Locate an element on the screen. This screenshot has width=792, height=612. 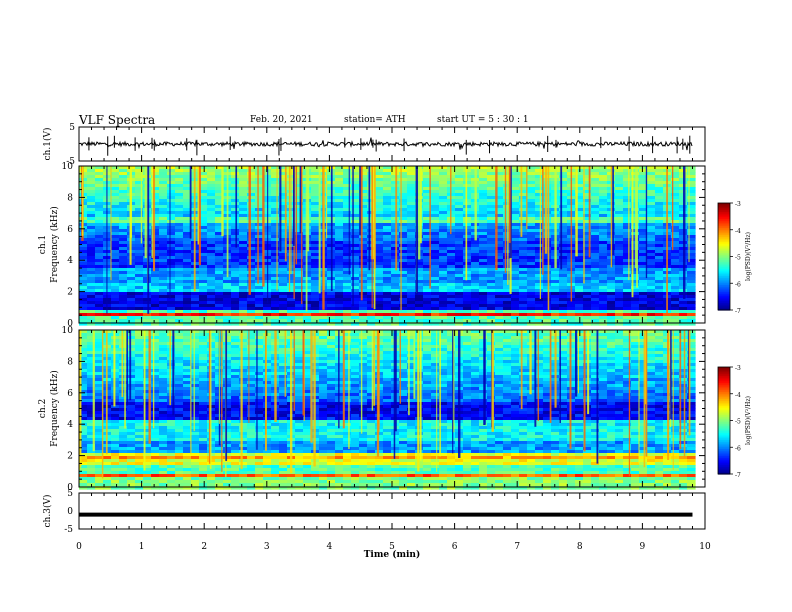
ch1-ytick-label: 5 is located at coordinates (72, 128).